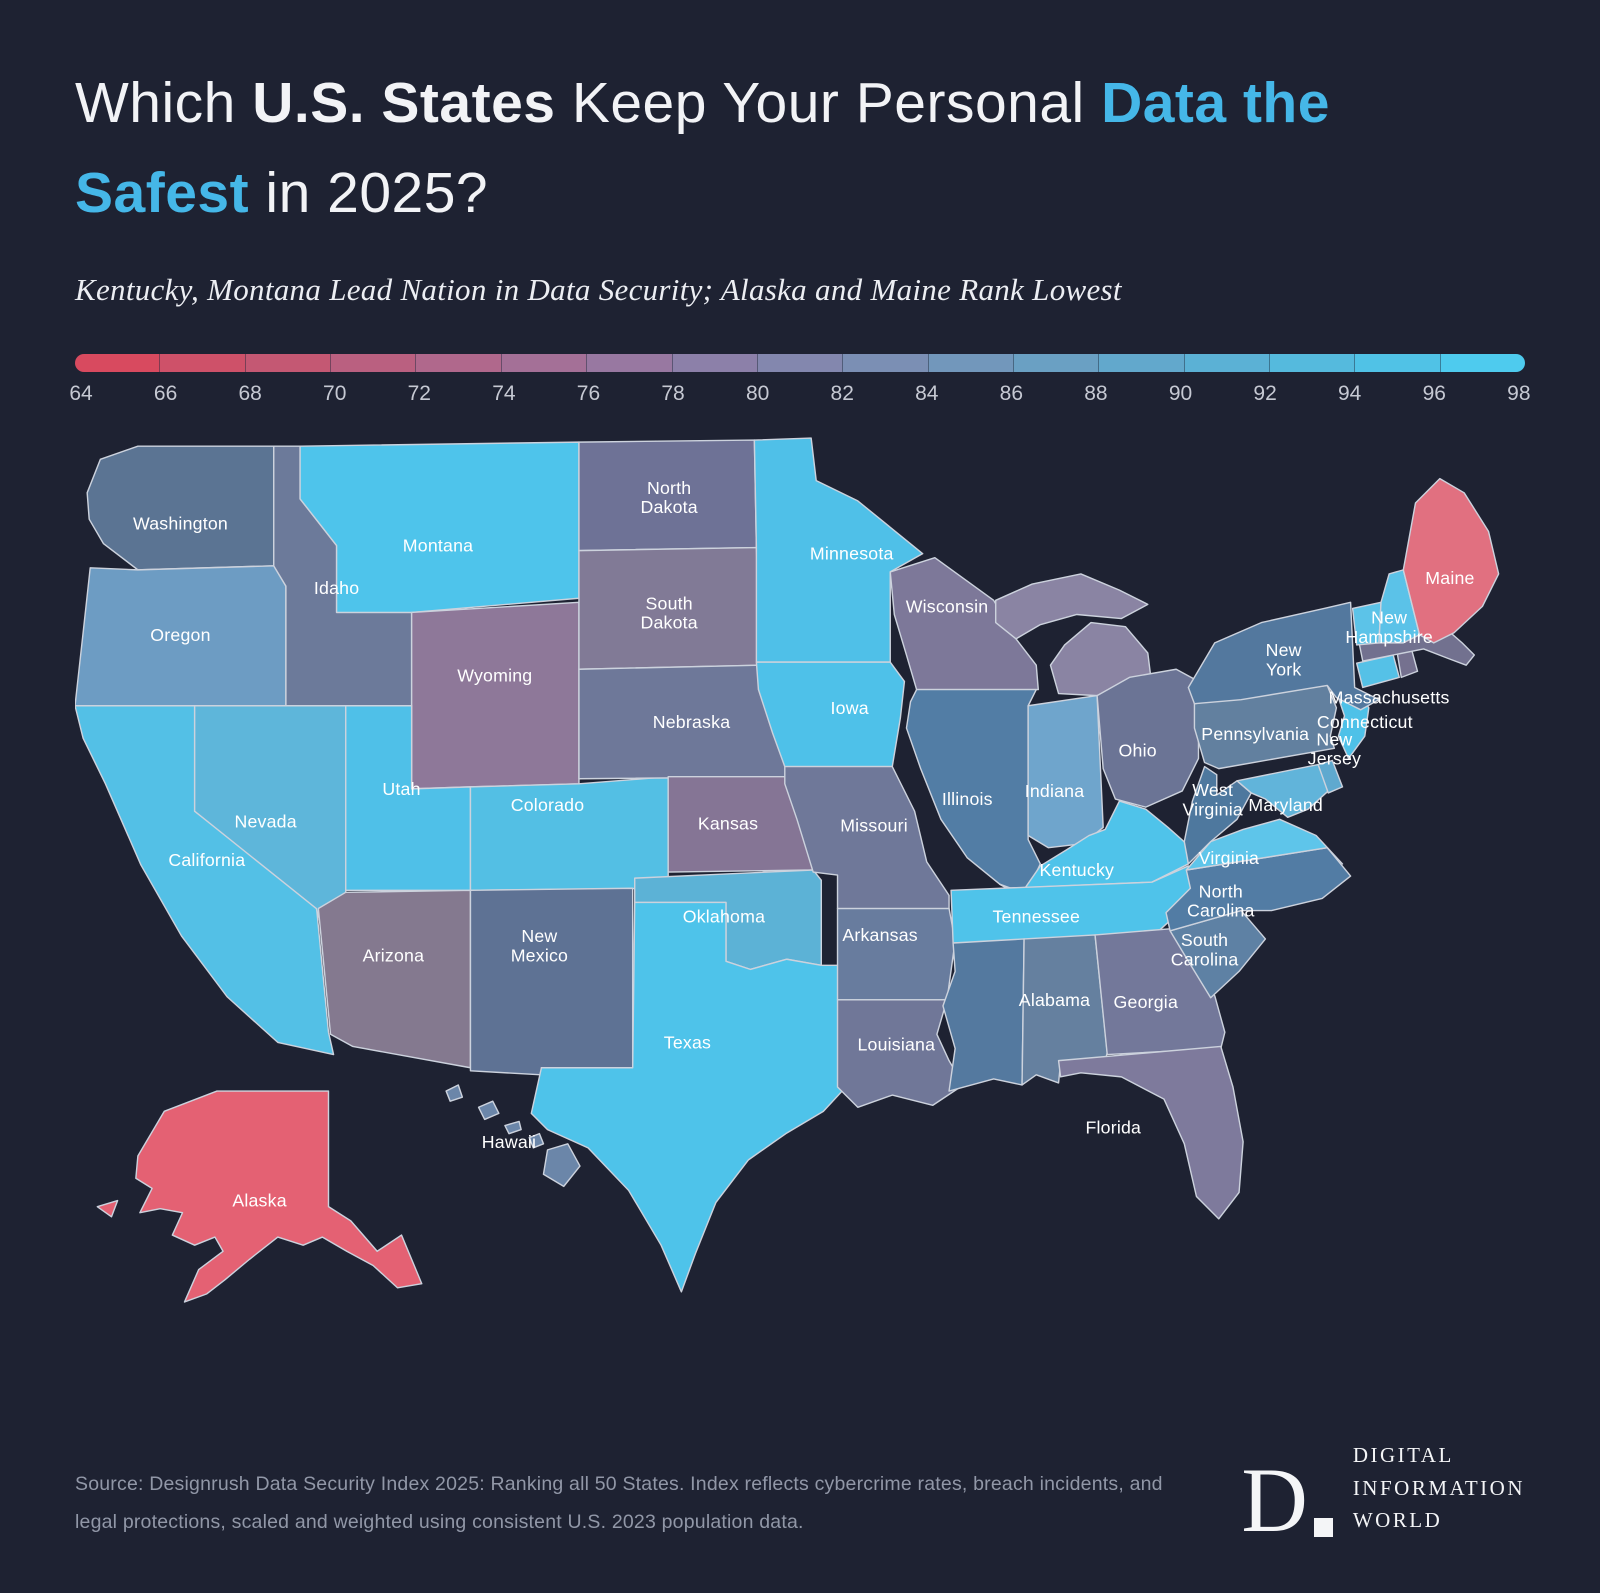 Image resolution: width=1600 pixels, height=1593 pixels. I want to click on legend-tick-label: 92, so click(1265, 394).